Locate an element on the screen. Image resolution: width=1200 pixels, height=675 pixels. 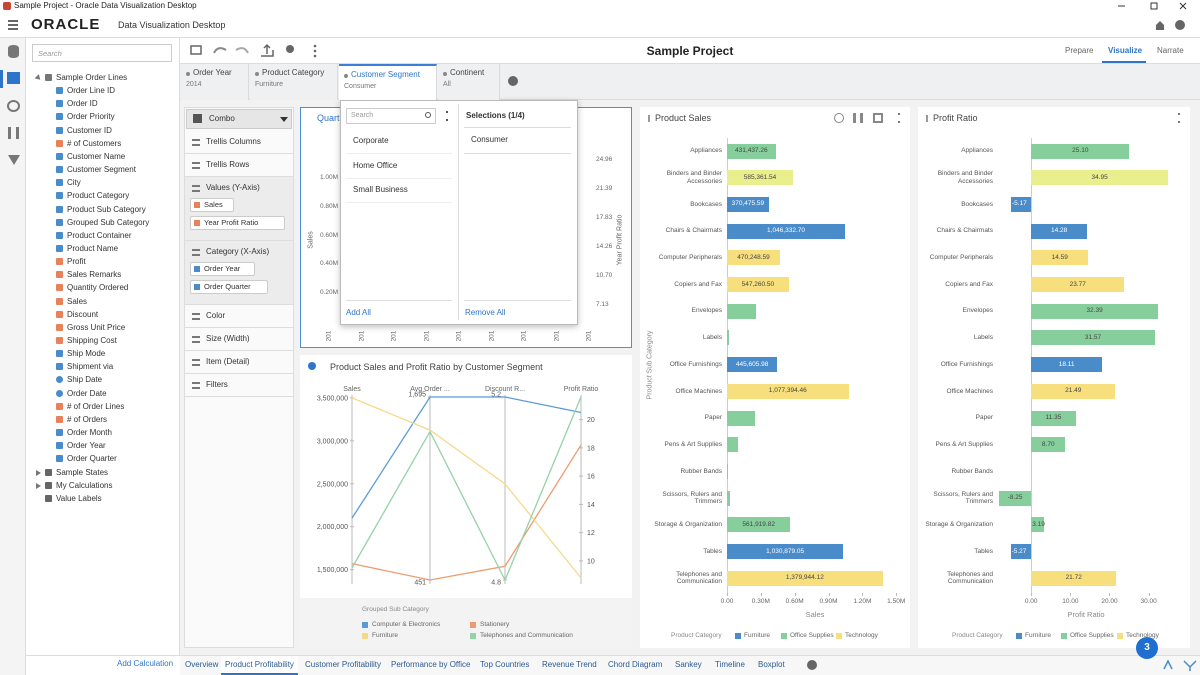
redo-icon is located at coordinates (242, 50).